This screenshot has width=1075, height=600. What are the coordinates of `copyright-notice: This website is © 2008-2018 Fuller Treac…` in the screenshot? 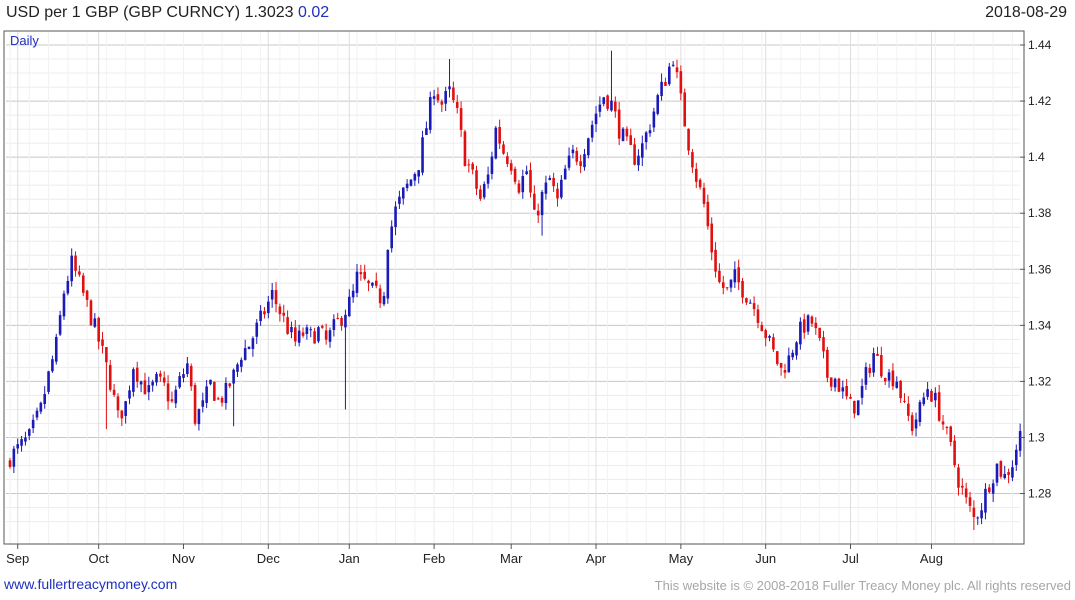 It's located at (862, 585).